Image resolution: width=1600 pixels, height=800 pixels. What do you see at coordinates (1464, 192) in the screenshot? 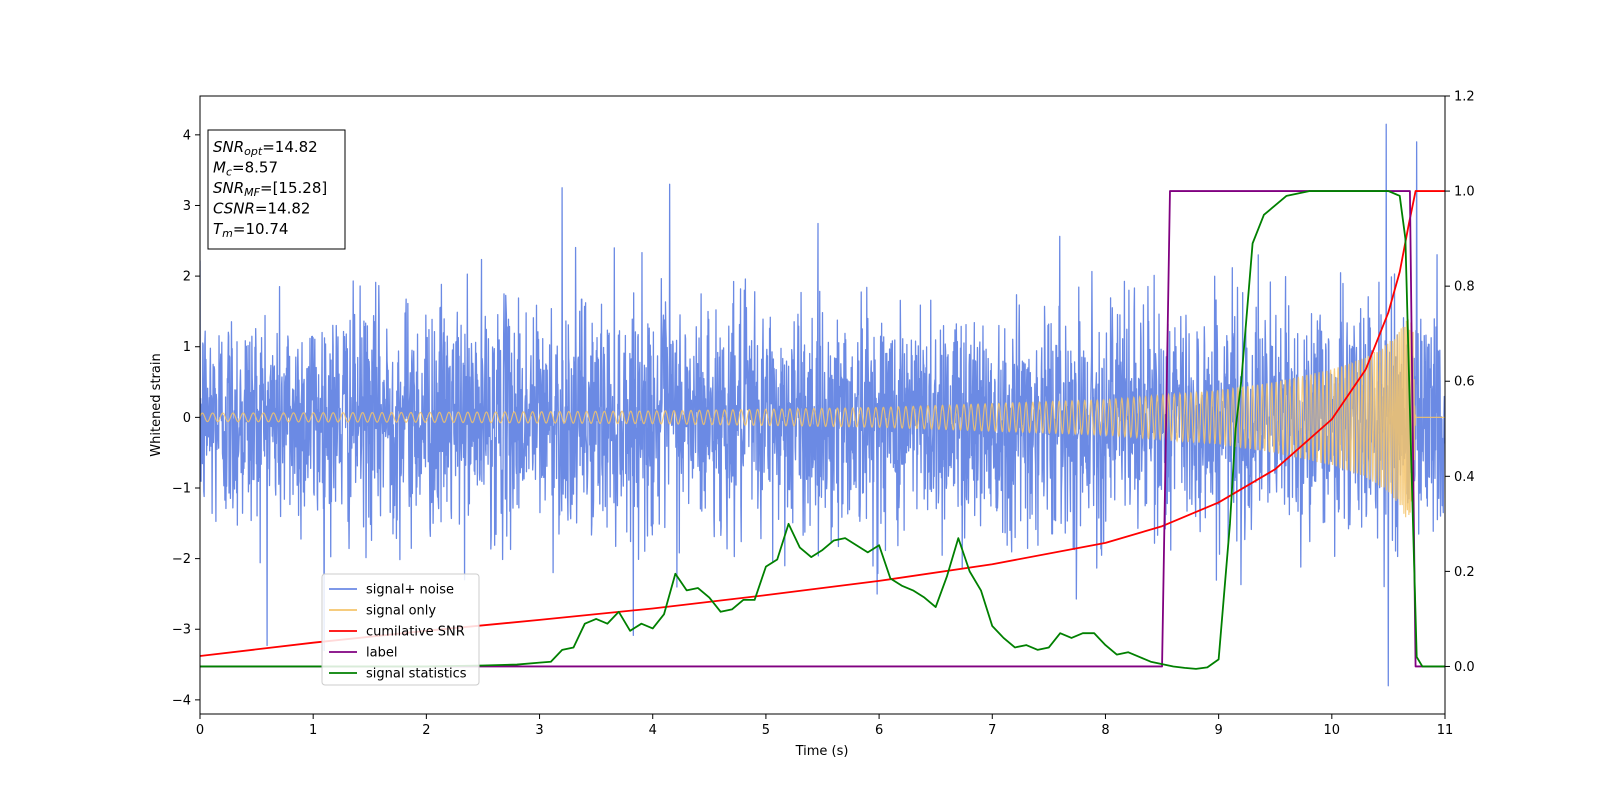
I see `y2-tick-label: 1.0` at bounding box center [1464, 192].